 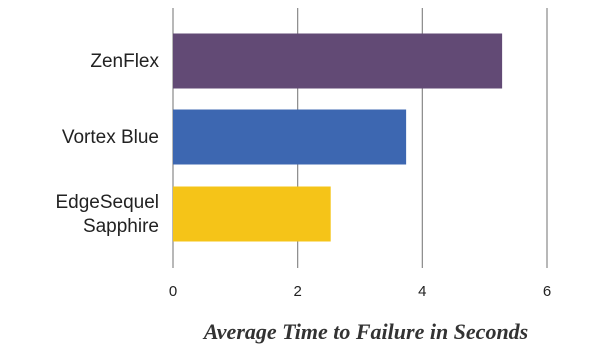 What do you see at coordinates (422, 291) in the screenshot?
I see `x-tick-label-4: 4` at bounding box center [422, 291].